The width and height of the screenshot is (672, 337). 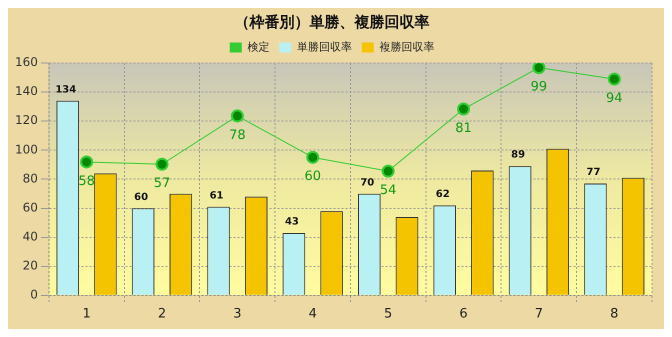 I want to click on legend-label: 単勝回収率, so click(x=324, y=47).